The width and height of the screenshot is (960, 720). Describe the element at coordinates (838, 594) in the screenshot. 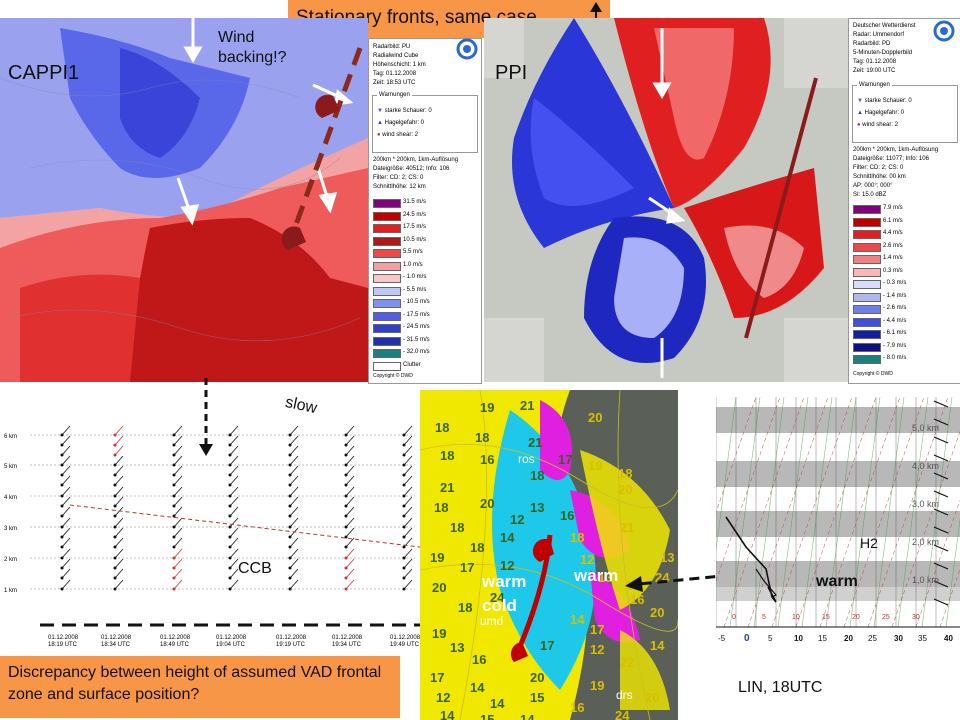

I see `layer-band` at that location.